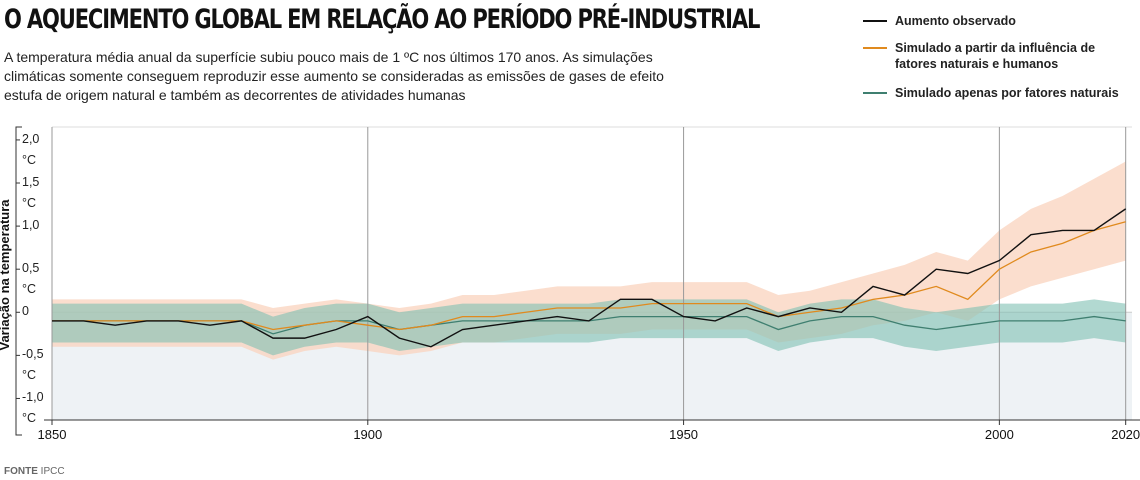 The width and height of the screenshot is (1140, 480). What do you see at coordinates (52, 434) in the screenshot?
I see `x-tick-label: 1850` at bounding box center [52, 434].